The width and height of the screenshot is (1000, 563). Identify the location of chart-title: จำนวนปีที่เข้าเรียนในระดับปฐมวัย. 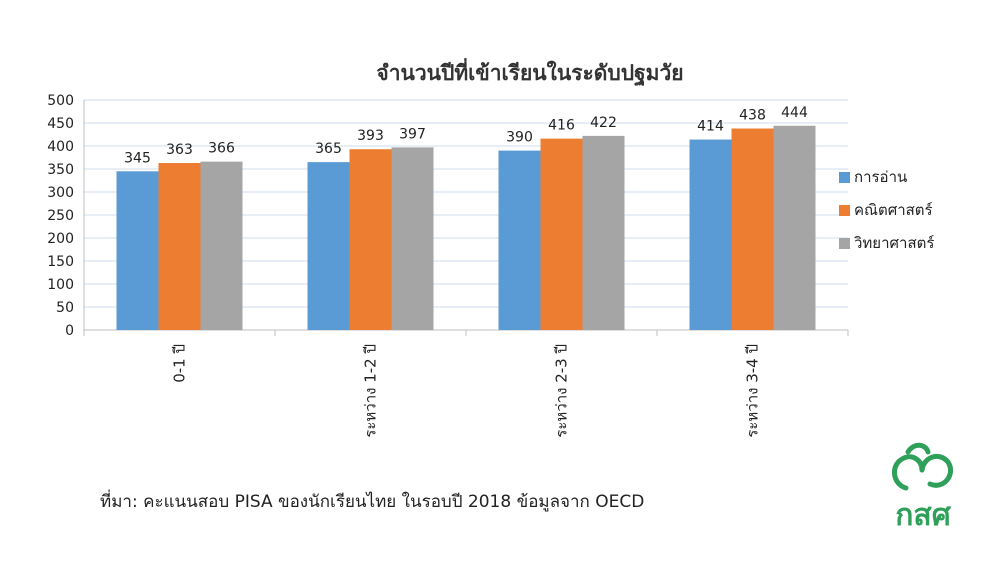
(529, 72).